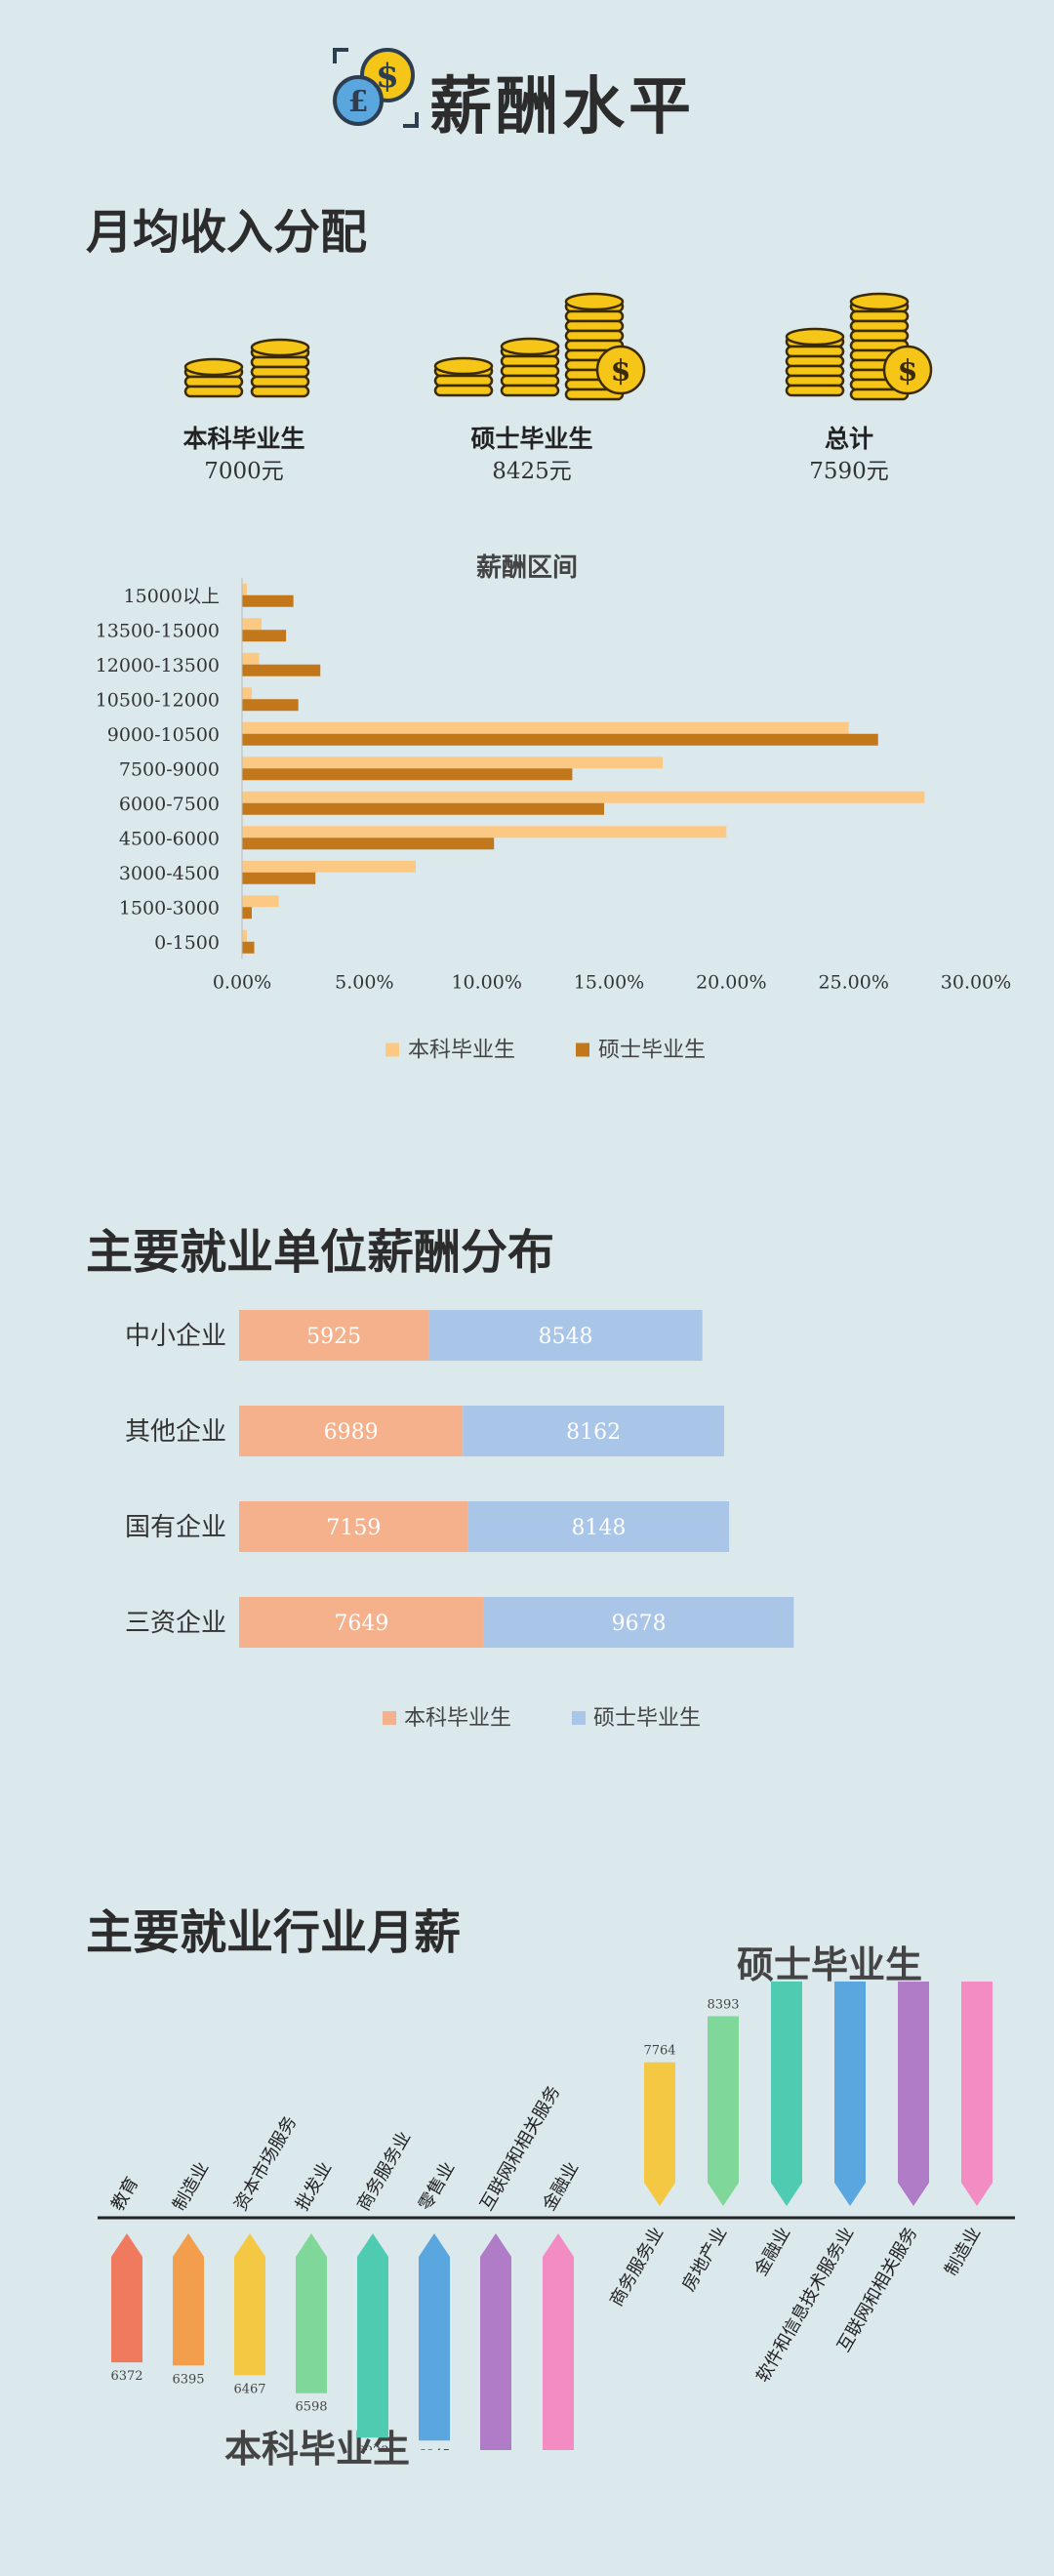  What do you see at coordinates (244, 471) in the screenshot?
I see `income-value-bachelor: 7000元` at bounding box center [244, 471].